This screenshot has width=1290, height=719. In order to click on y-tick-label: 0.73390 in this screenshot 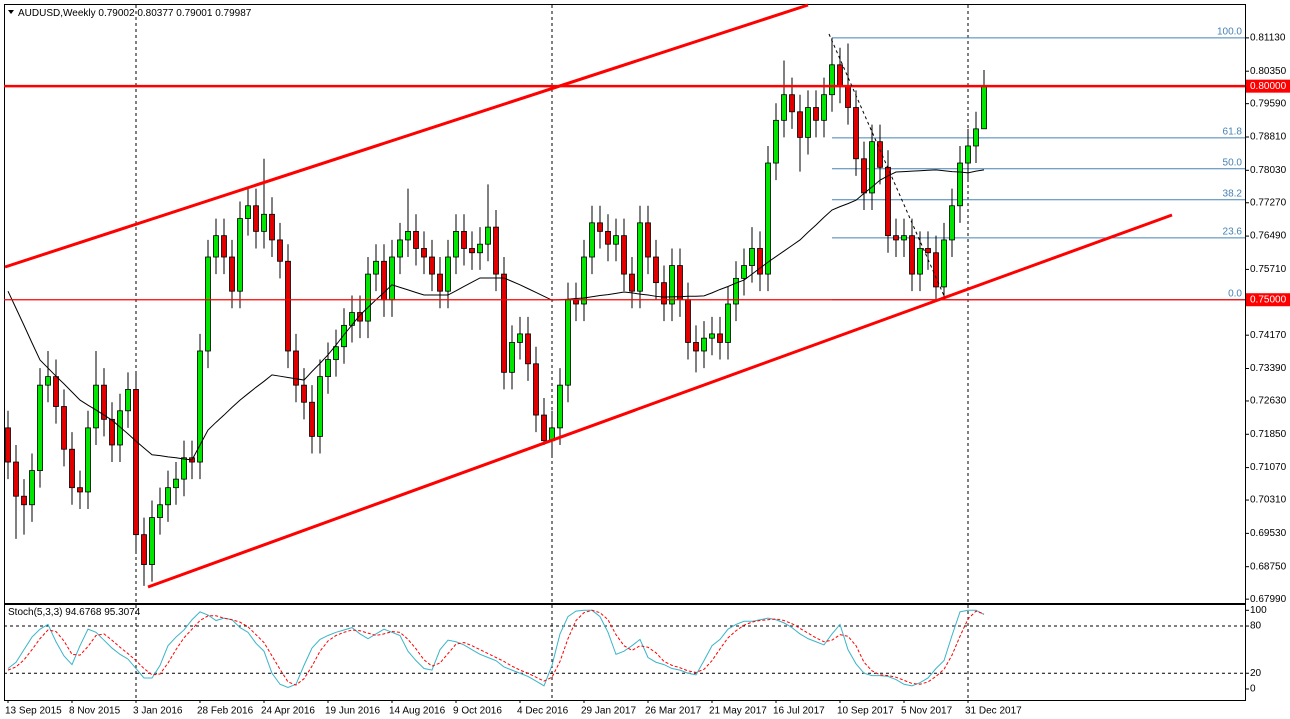, I will do `click(1268, 368)`.